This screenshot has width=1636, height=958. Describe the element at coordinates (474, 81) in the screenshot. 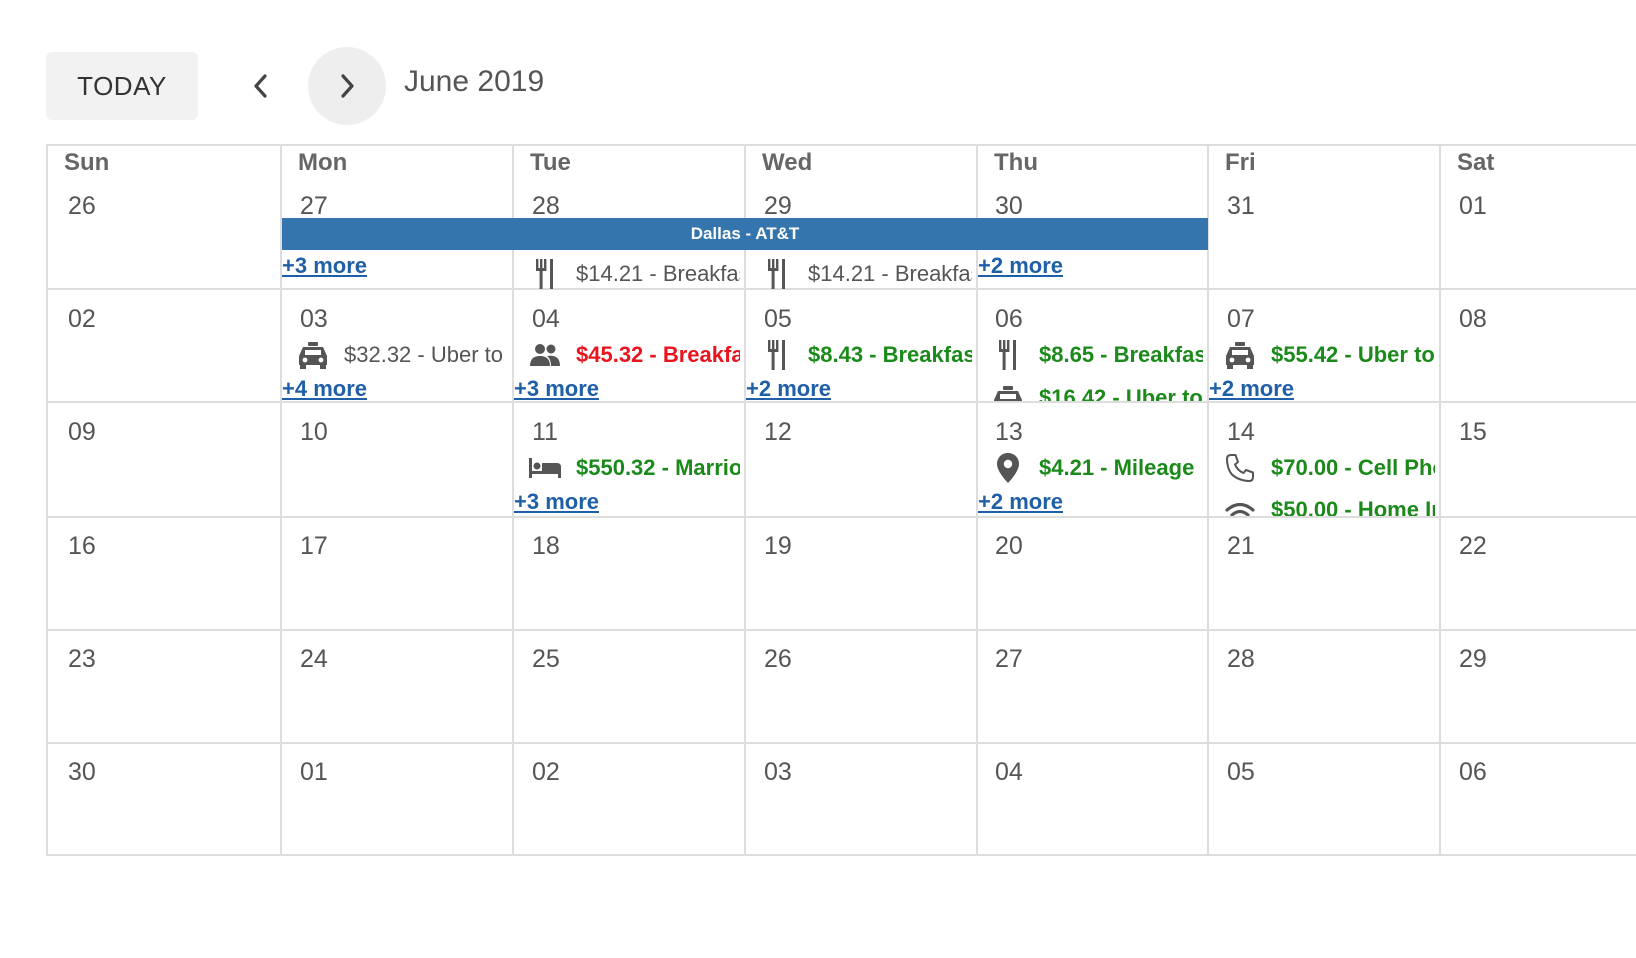

I see `month-title: June 2019` at that location.